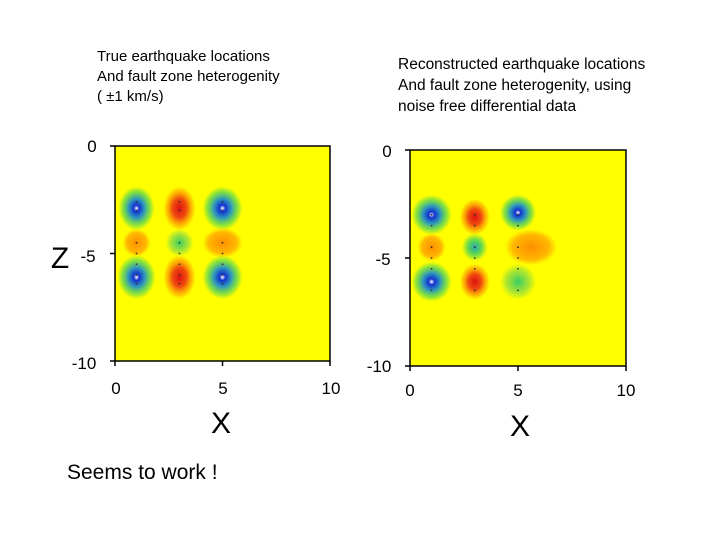 The image size is (720, 540). I want to click on reconstructed-locations-heatmap, so click(516, 260).